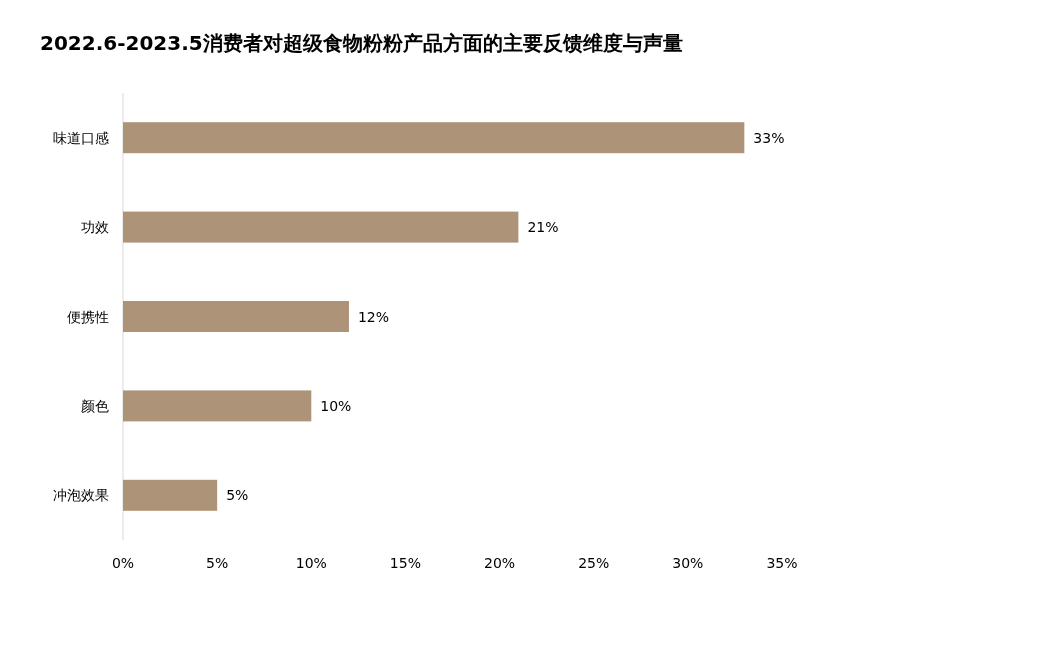 This screenshot has width=1060, height=668. I want to click on x-tick-label: 10%, so click(311, 563).